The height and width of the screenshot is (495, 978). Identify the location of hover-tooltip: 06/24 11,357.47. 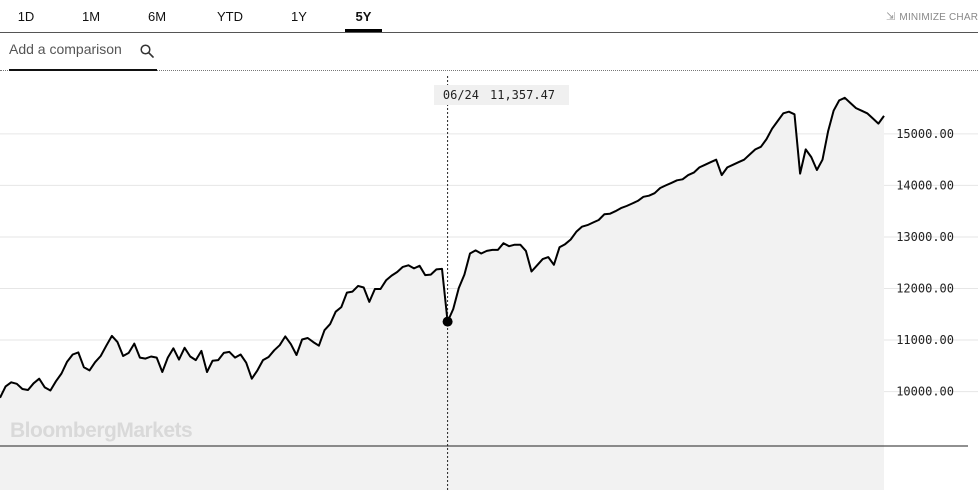
(501, 95).